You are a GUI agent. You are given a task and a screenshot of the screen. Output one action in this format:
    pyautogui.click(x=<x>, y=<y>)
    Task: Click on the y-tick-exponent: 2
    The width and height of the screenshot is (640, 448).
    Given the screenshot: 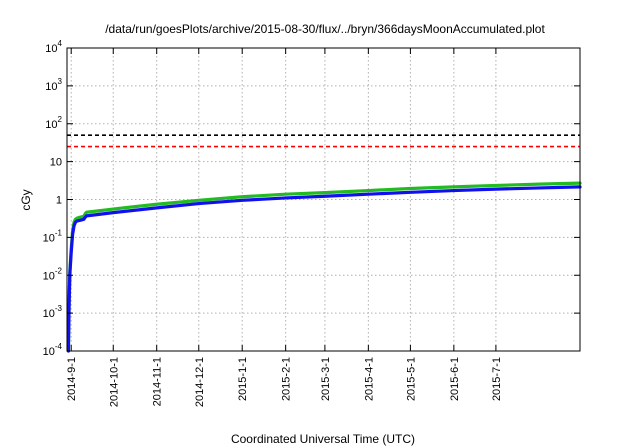 What is the action you would take?
    pyautogui.click(x=60, y=119)
    